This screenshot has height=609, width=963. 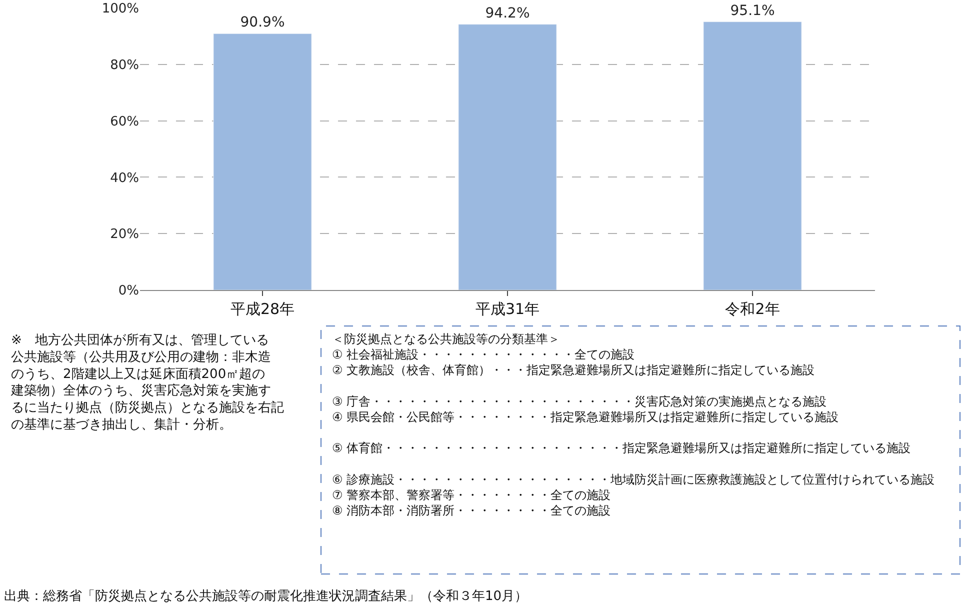 What do you see at coordinates (507, 13) in the screenshot?
I see `data-label: 94.2%` at bounding box center [507, 13].